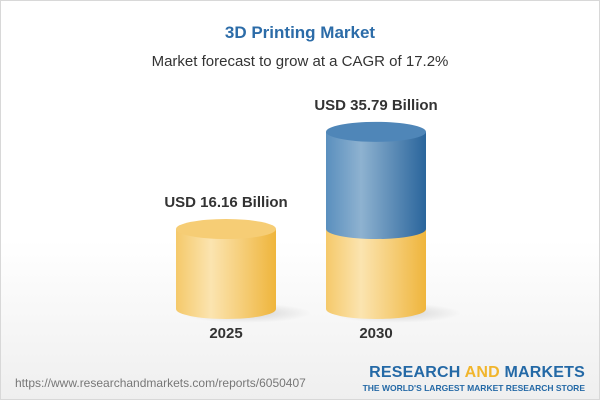 This screenshot has height=401, width=600. What do you see at coordinates (376, 274) in the screenshot?
I see `cylinder-base-segment-2030` at bounding box center [376, 274].